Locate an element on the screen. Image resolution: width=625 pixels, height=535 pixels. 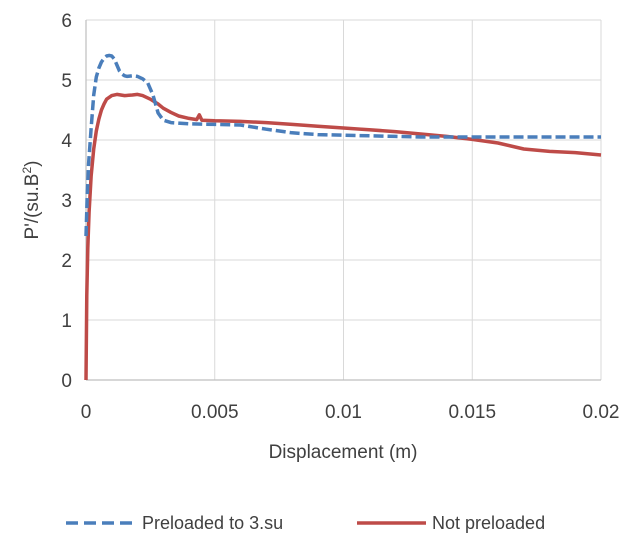
legend-label-preloaded: Preloaded to 3.su is located at coordinates (212, 523).